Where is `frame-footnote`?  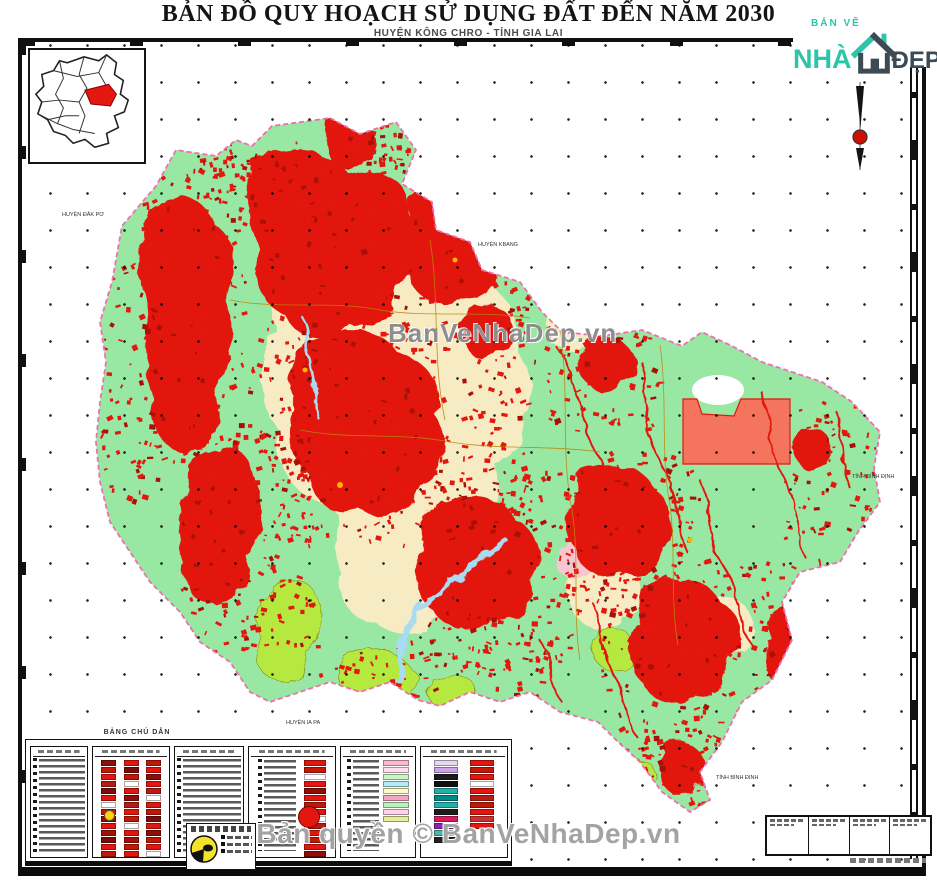 frame-footnote is located at coordinates (888, 860).